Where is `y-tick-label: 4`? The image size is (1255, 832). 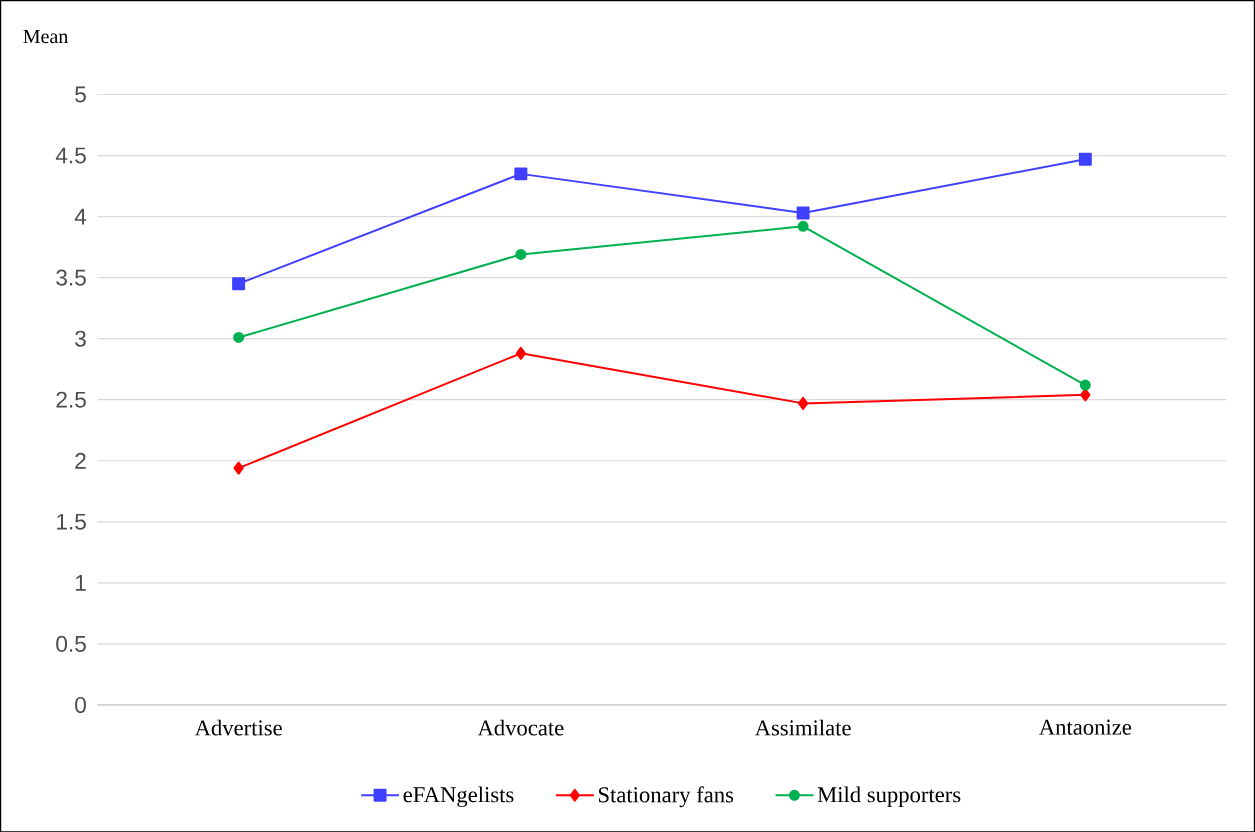
y-tick-label: 4 is located at coordinates (80, 216).